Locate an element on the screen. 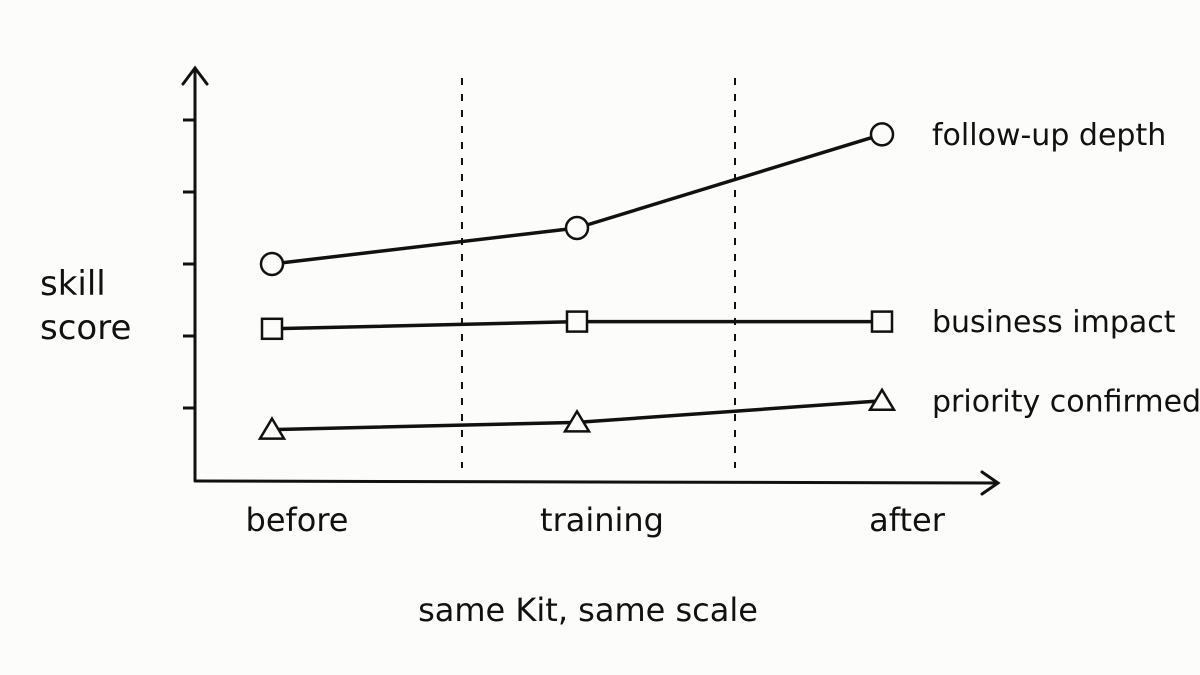 The image size is (1200, 675). series-line is located at coordinates (577, 199).